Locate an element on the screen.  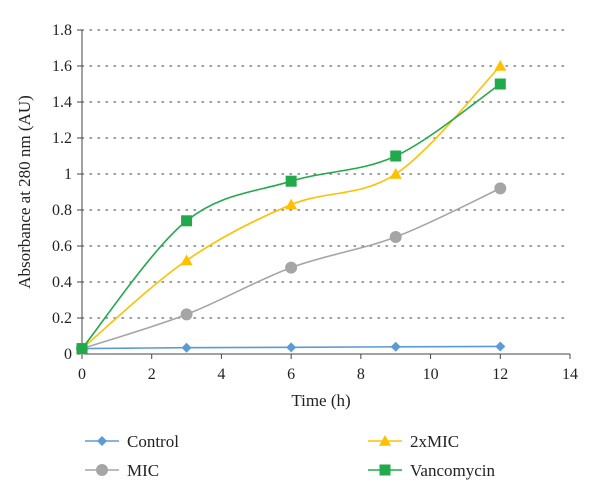
legend-label: Vancomycin is located at coordinates (452, 470).